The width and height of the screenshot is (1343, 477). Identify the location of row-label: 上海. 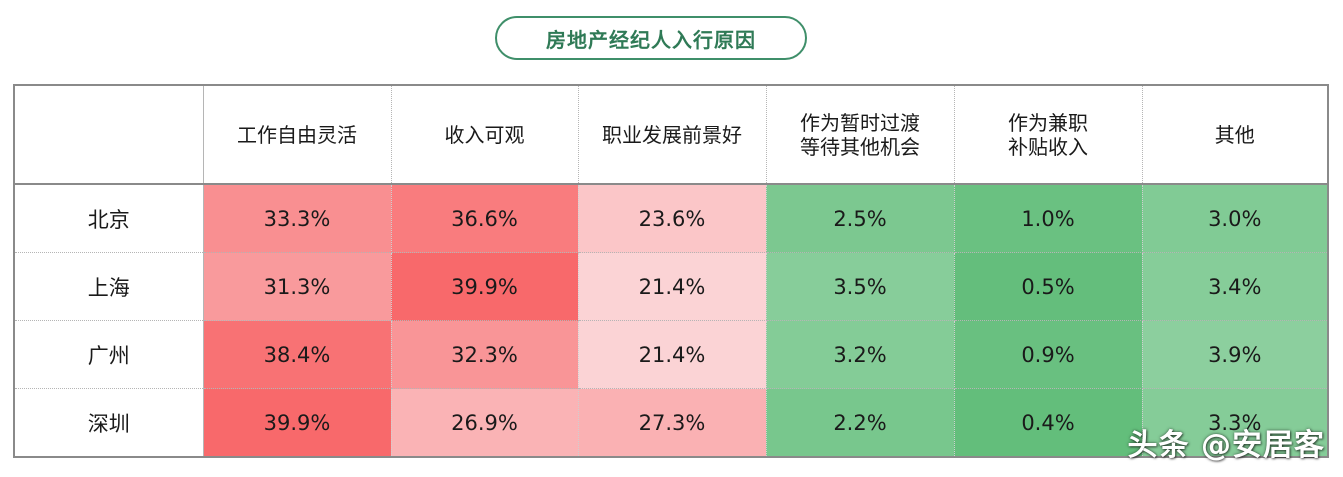
(109, 286).